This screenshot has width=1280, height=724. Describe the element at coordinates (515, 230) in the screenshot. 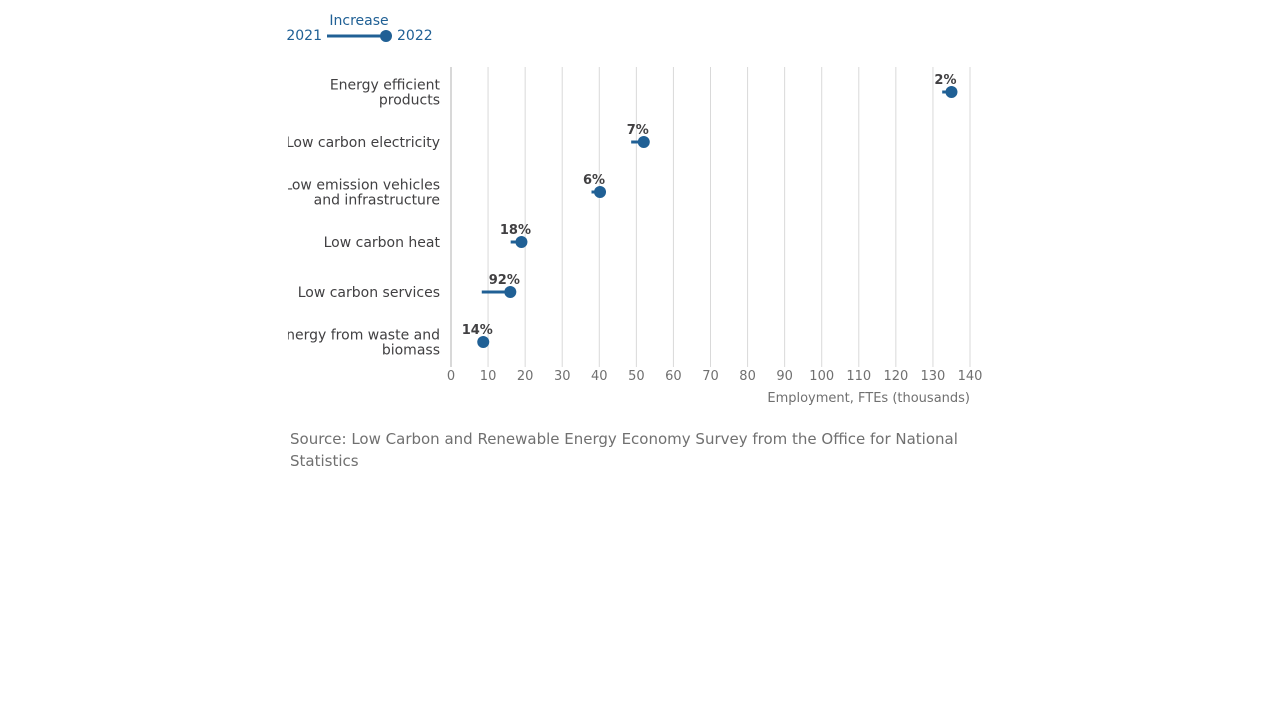

I see `change-label: 18%` at that location.